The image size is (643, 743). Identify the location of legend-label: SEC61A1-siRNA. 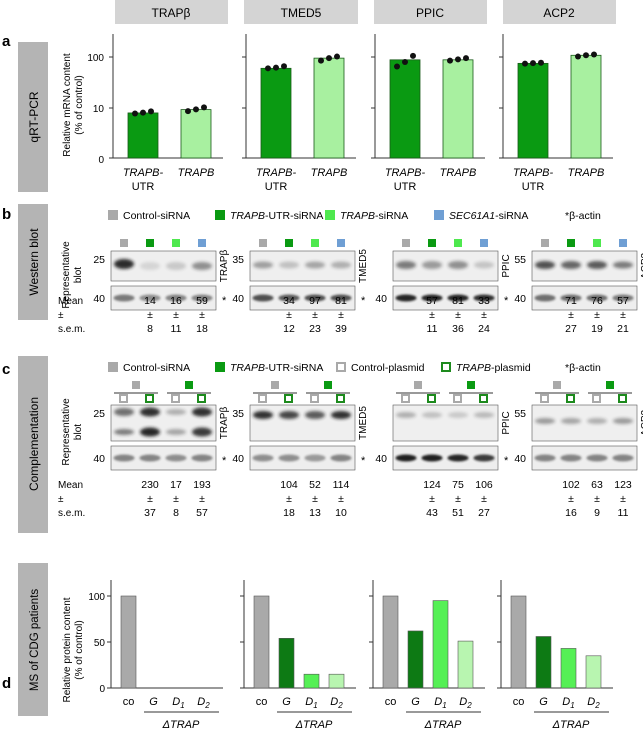
(488, 216).